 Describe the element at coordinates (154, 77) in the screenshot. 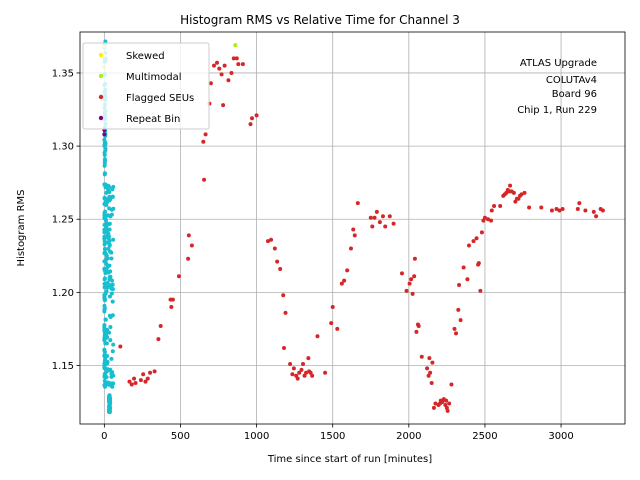

I see `legend-label-multimodal: Multimodal` at that location.